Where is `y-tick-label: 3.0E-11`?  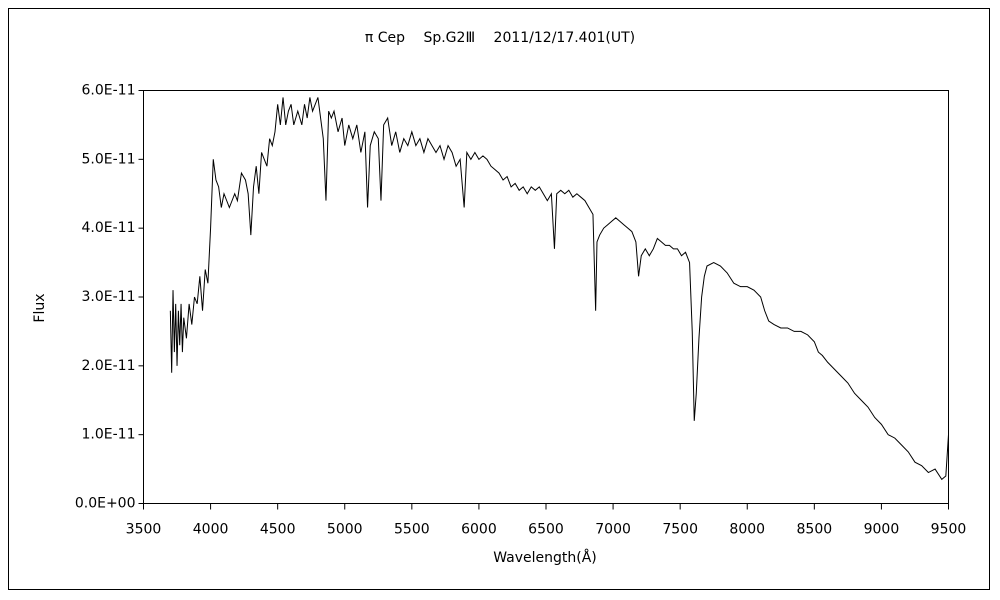 y-tick-label: 3.0E-11 is located at coordinates (109, 297).